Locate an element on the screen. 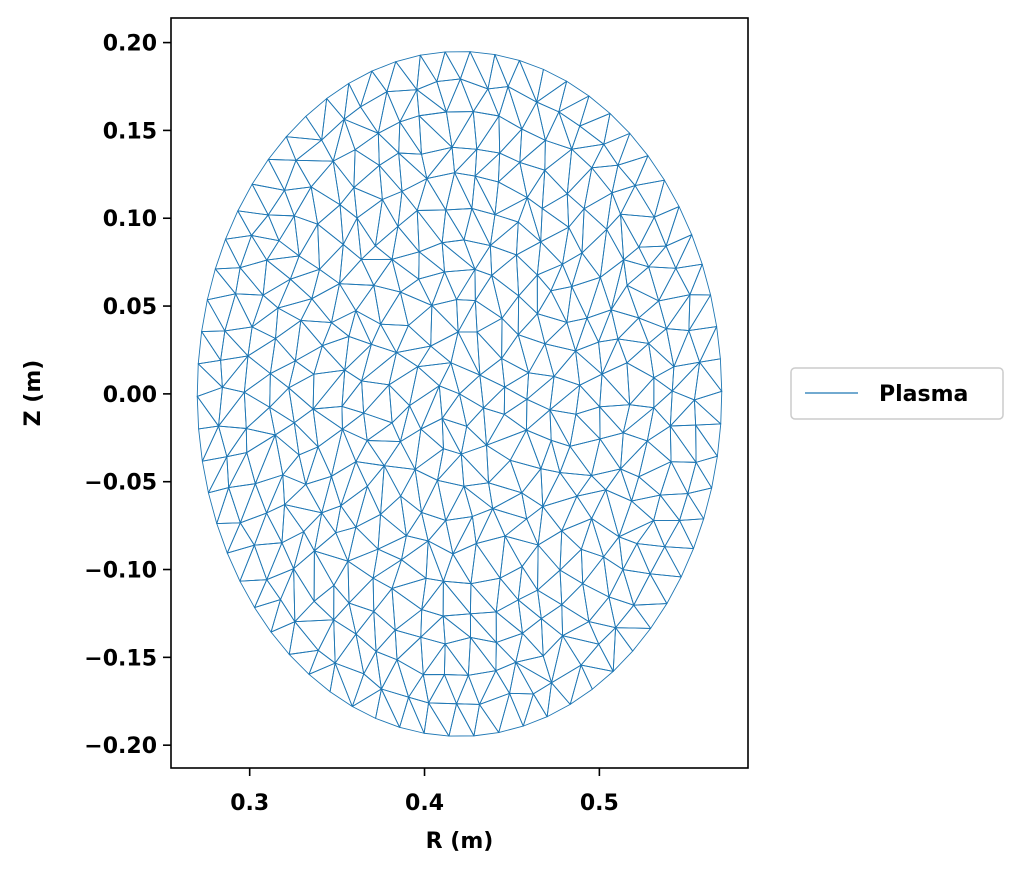 The width and height of the screenshot is (1023, 875). y-tick-label: 0.00 is located at coordinates (130, 395).